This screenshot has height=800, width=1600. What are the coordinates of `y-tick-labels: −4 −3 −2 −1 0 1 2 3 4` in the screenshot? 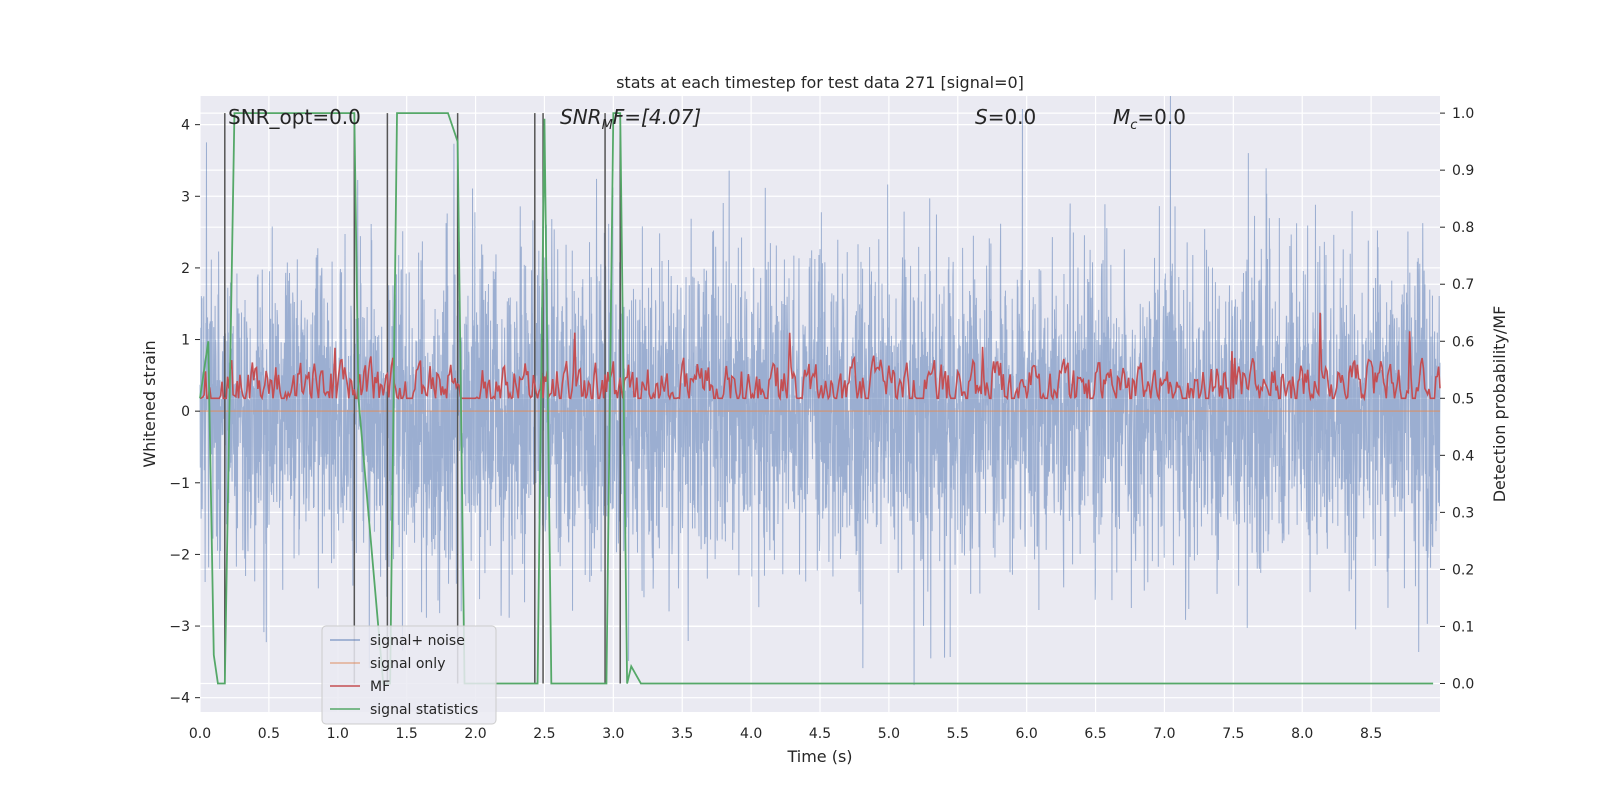 It's located at (184, 412).